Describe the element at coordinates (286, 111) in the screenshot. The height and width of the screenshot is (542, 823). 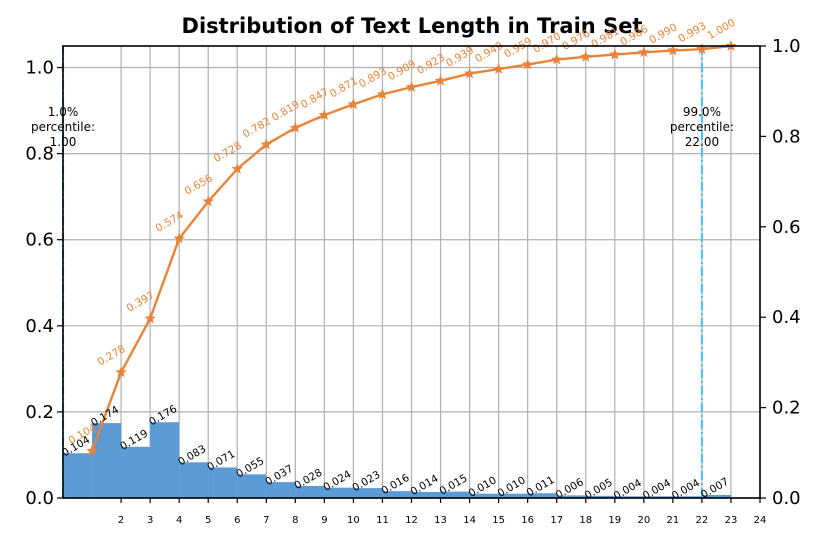
I see `cumulative-value-label: 0.819` at that location.